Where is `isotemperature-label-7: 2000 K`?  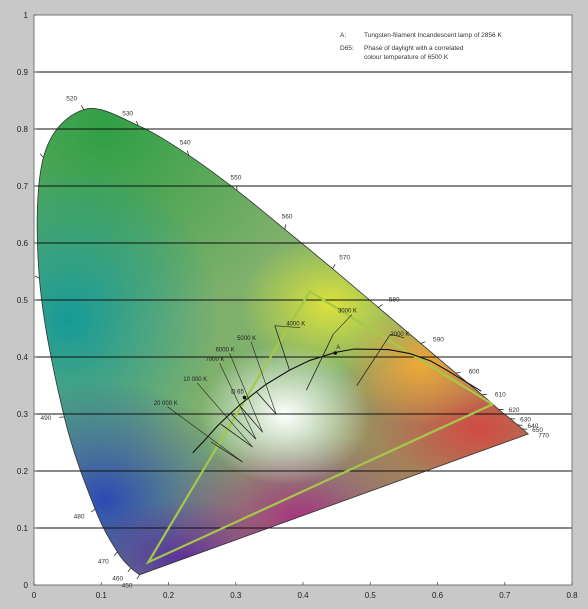 isotemperature-label-7: 2000 K is located at coordinates (399, 335).